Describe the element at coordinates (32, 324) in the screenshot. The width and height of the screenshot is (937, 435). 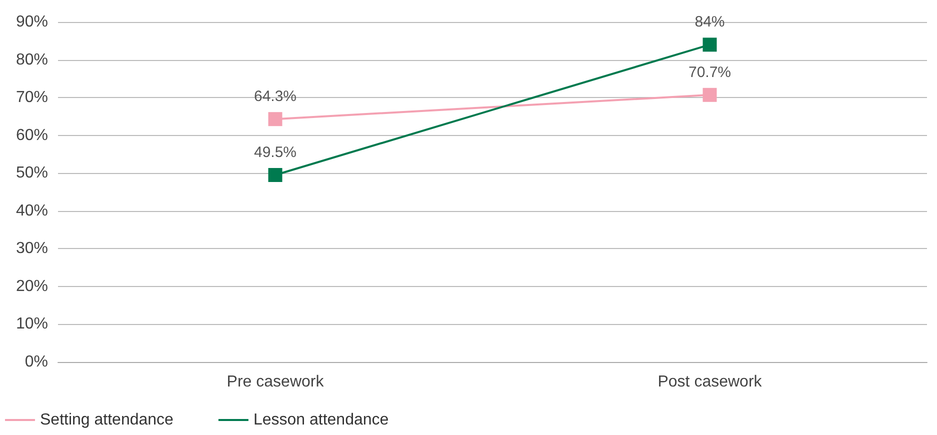
I see `y-tick-label: 10%` at that location.